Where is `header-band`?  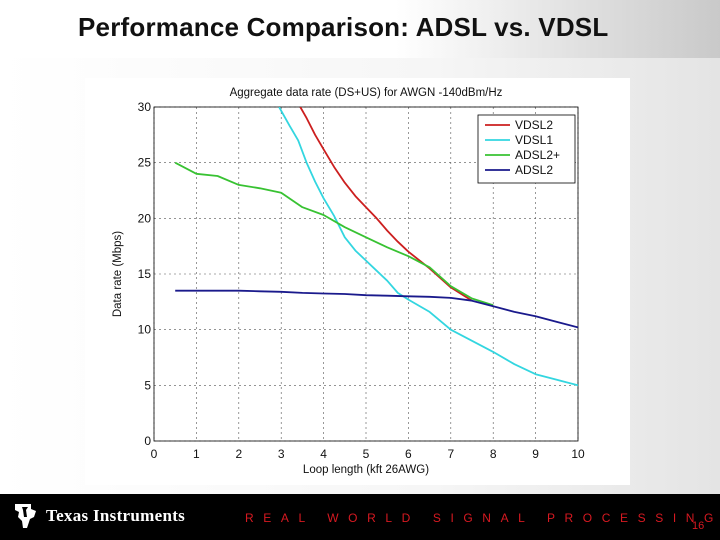 header-band is located at coordinates (360, 29).